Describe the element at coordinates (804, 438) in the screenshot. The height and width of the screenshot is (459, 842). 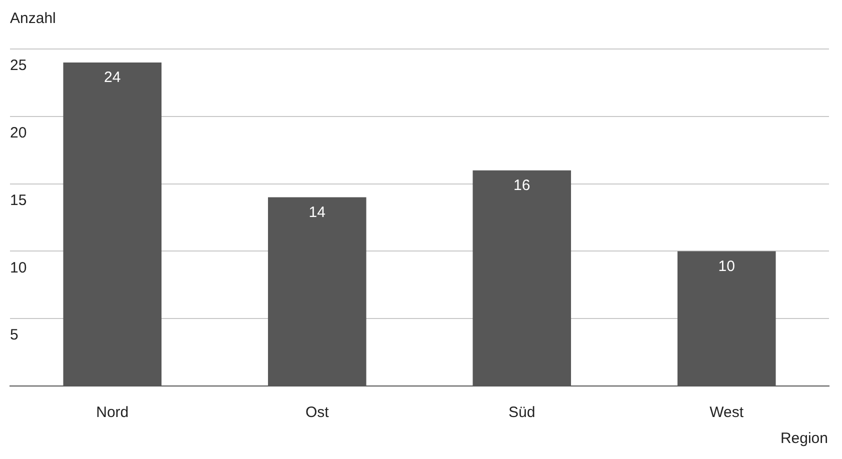
I see `x-axis-title: Region` at that location.